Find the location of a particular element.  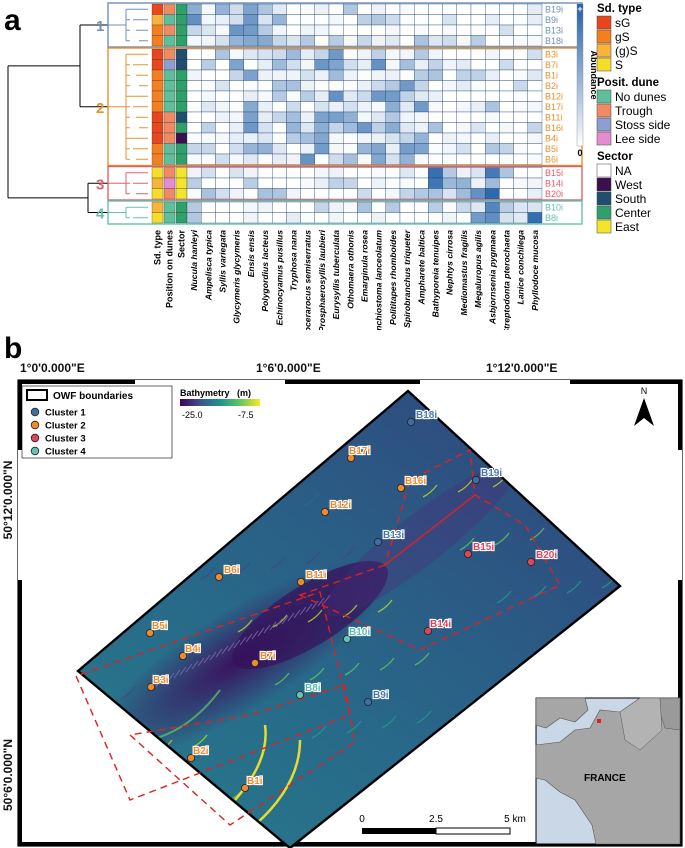

panel-a-label: a is located at coordinates (12, 20).